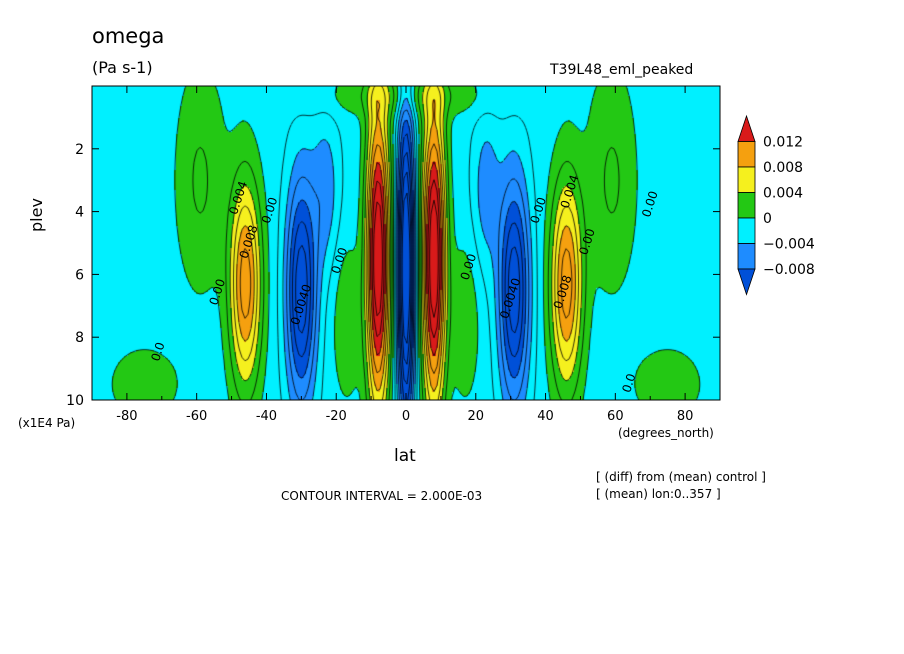 Image resolution: width=904 pixels, height=654 pixels. Describe the element at coordinates (783, 168) in the screenshot. I see `colorbar-label: 0.008` at that location.